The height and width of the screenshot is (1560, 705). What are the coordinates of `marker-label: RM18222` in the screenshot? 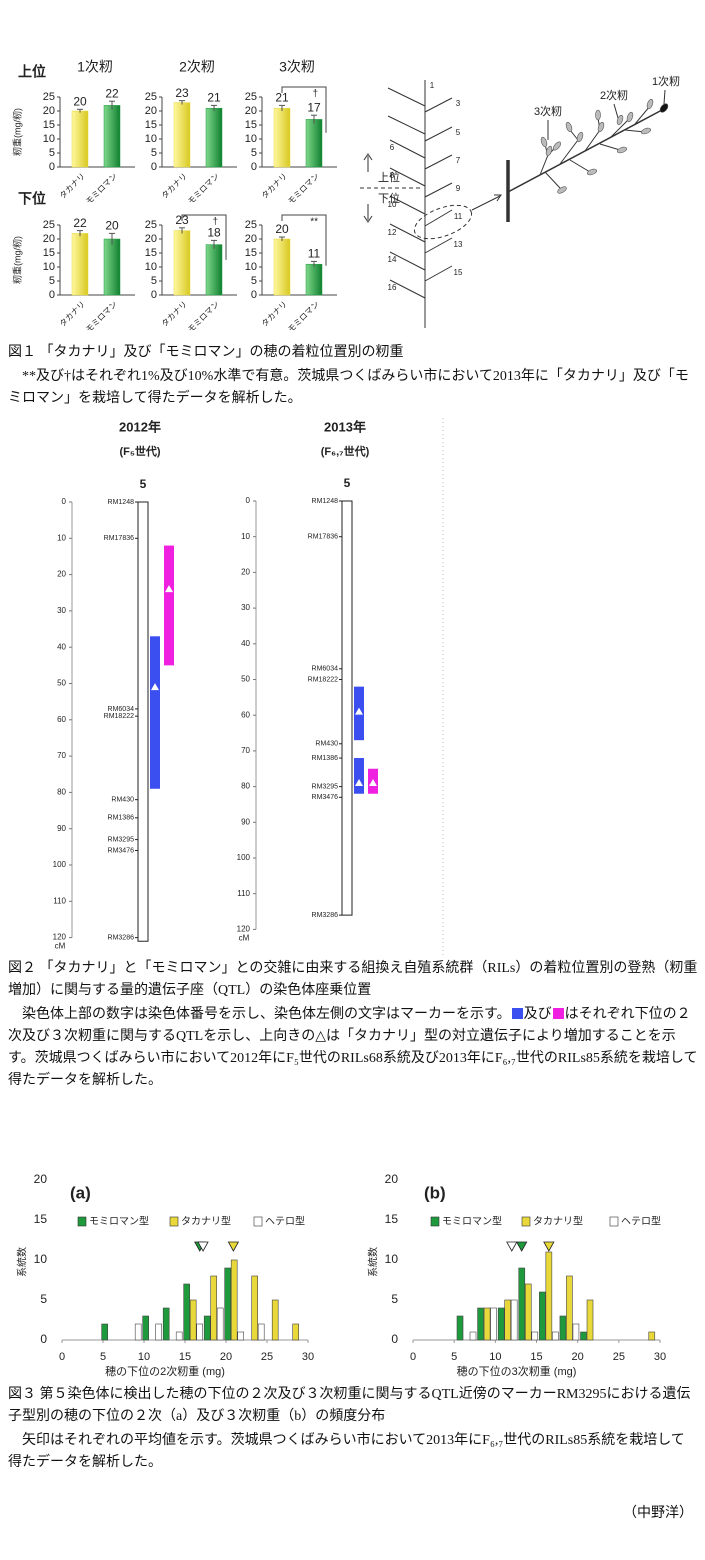 It's located at (323, 679).